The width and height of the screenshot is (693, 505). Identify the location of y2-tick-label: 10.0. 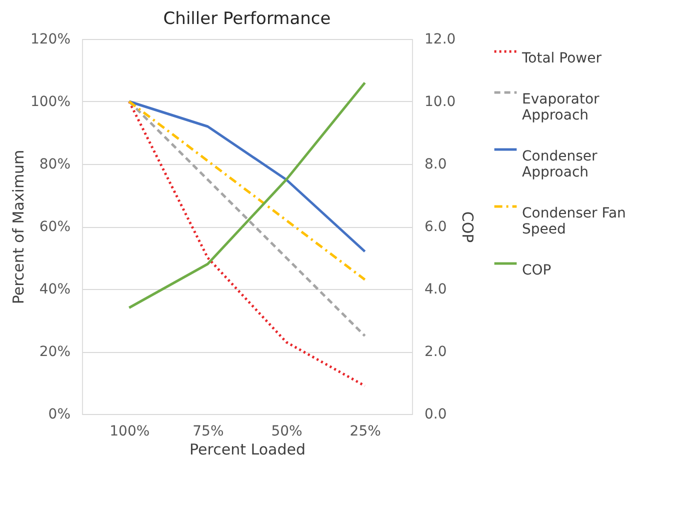
(440, 102).